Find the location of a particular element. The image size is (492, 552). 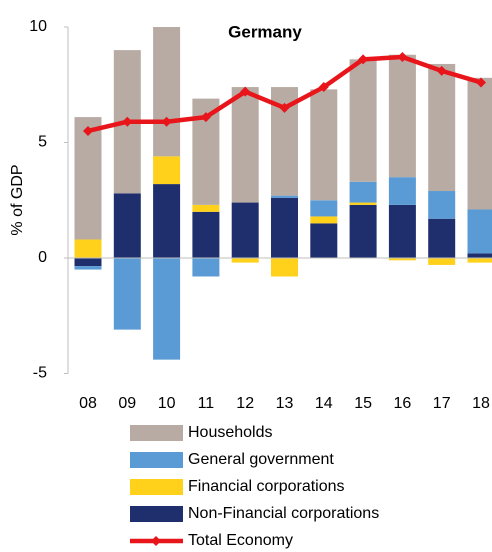

x-tick-label: 08 is located at coordinates (88, 403).